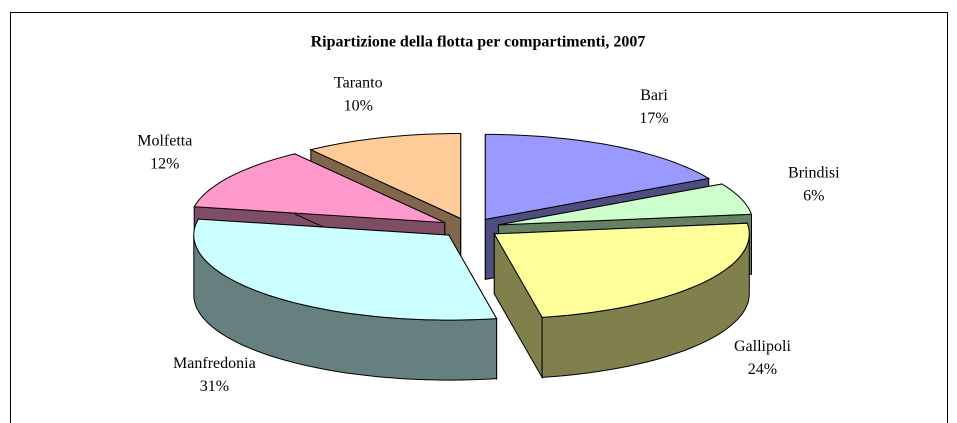 The image size is (957, 423). I want to click on slice-label: Brindisi, so click(814, 172).